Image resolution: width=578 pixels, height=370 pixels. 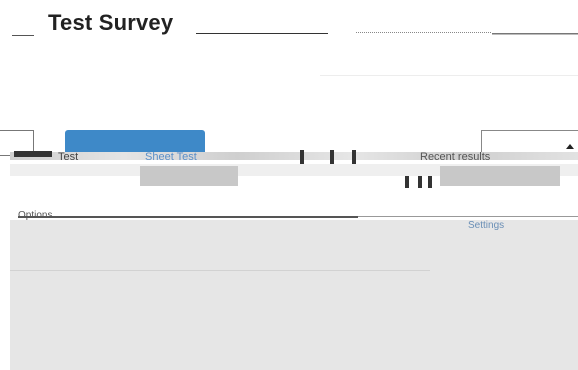 I want to click on tab-label-sheet-test: Sheet Test, so click(x=171, y=157).